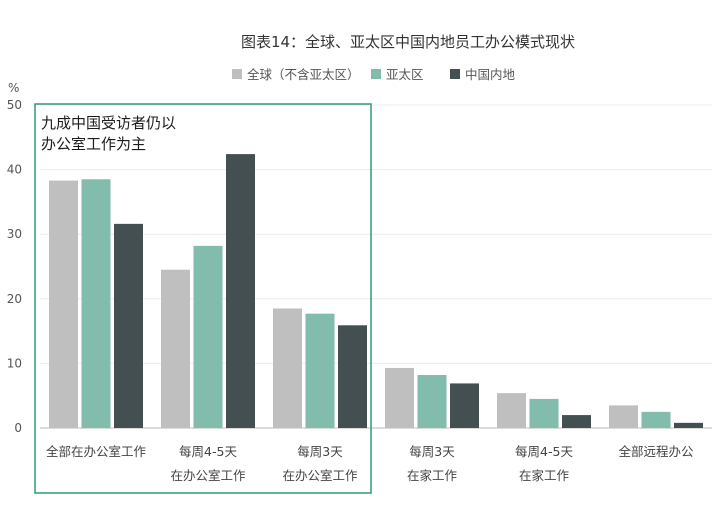 The height and width of the screenshot is (526, 723). Describe the element at coordinates (490, 74) in the screenshot. I see `legend-label: 中国内地` at that location.